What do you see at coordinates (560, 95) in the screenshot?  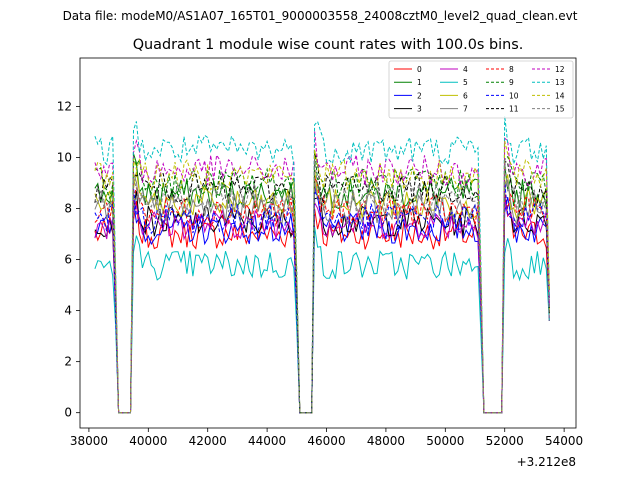 I see `legend-label-14: 14` at bounding box center [560, 95].